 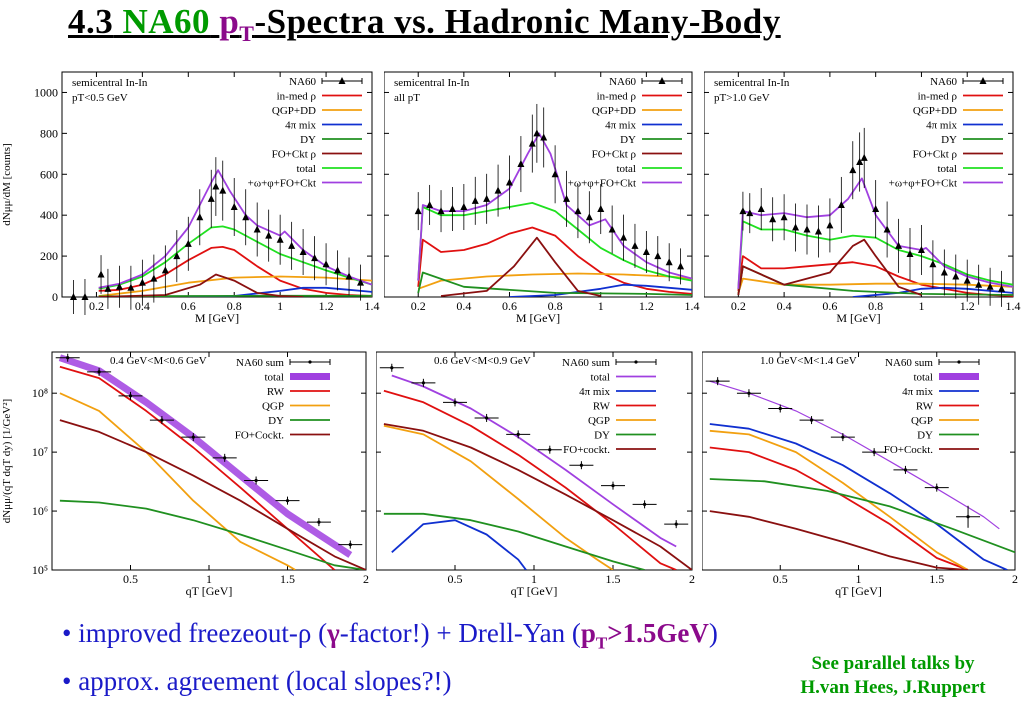 I want to click on curve-fock, so click(x=829, y=267).